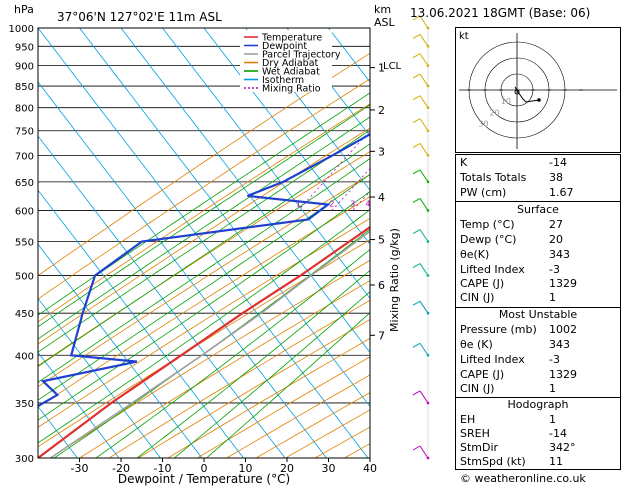  What do you see at coordinates (24, 404) in the screenshot?
I see `pressure-tick-label: 350` at bounding box center [24, 404].